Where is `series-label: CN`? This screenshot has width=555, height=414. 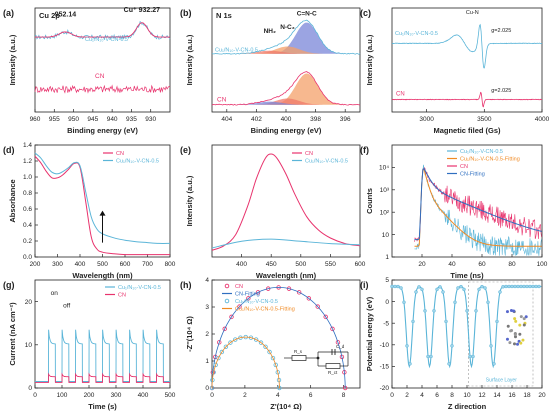
series-label: CN is located at coordinates (100, 76).